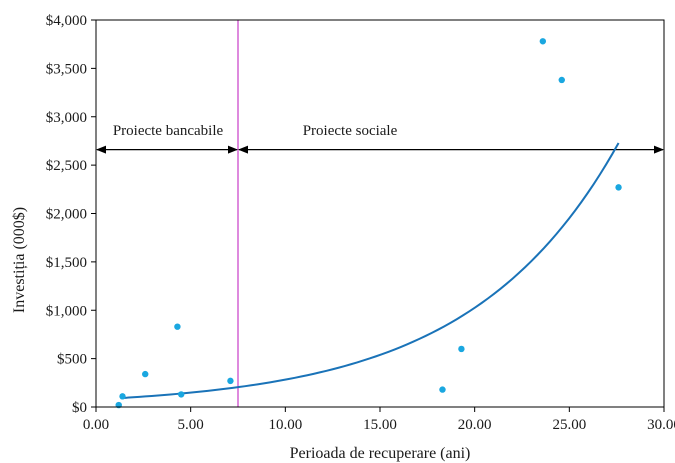  Describe the element at coordinates (79, 408) in the screenshot. I see `y-tick-label: $0` at that location.